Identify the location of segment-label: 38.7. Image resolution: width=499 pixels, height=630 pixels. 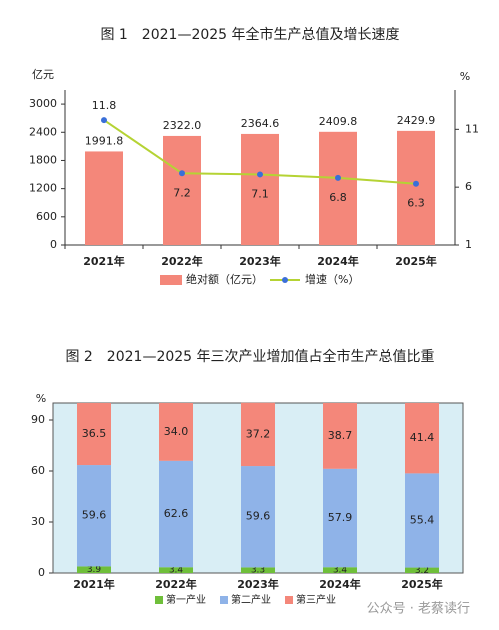
(340, 435).